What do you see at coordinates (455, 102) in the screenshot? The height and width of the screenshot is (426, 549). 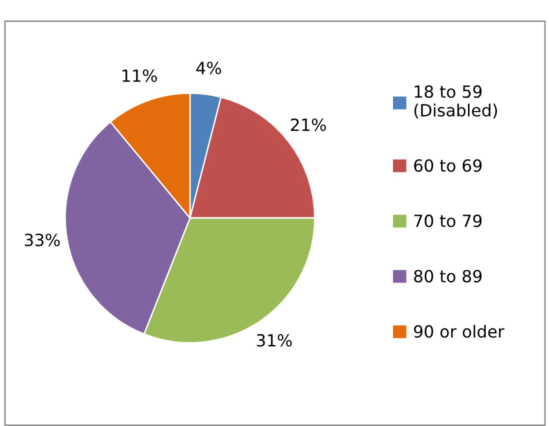 I see `legend-label: 18 to 59 (Disabled)` at bounding box center [455, 102].